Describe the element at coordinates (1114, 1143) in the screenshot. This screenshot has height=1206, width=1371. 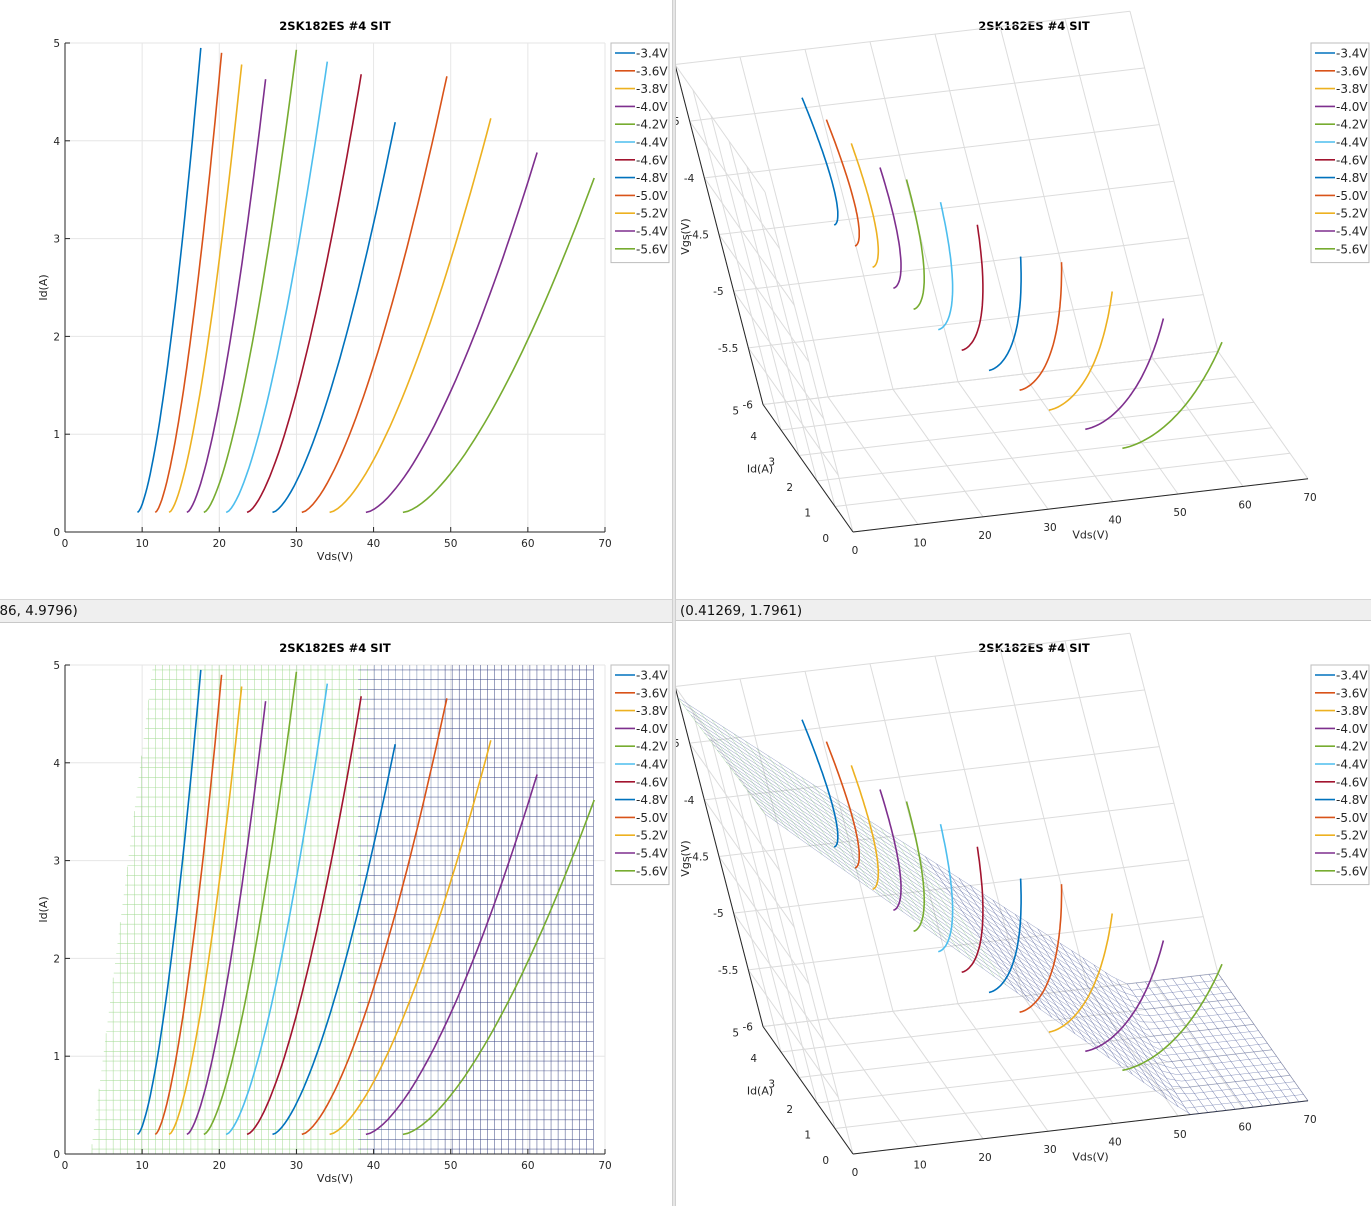
I see `x-tick-label: 40` at that location.